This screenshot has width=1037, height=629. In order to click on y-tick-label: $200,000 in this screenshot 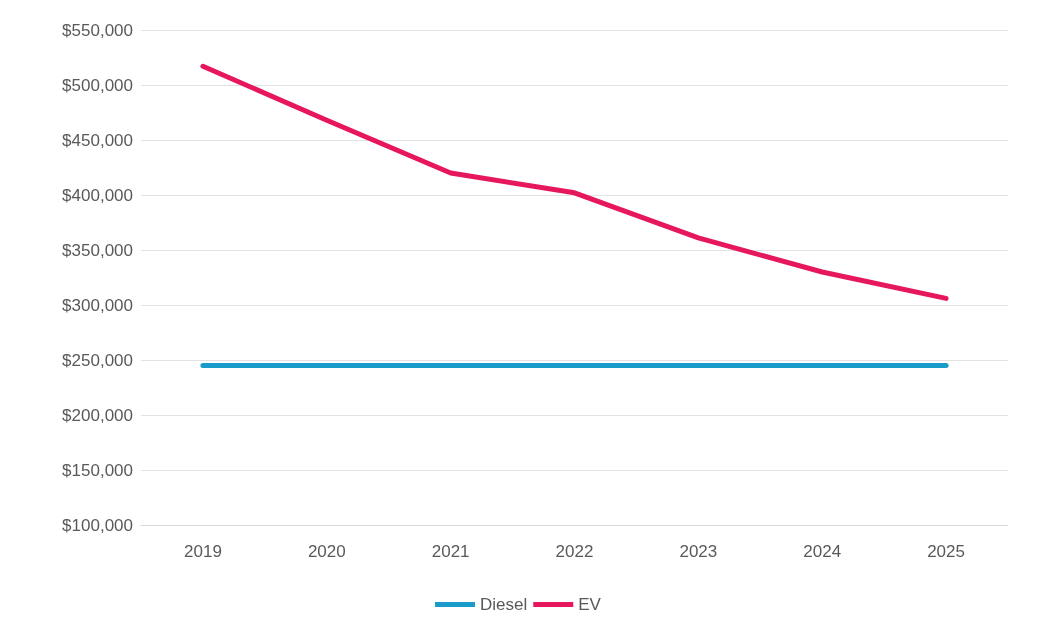, I will do `click(97, 415)`.